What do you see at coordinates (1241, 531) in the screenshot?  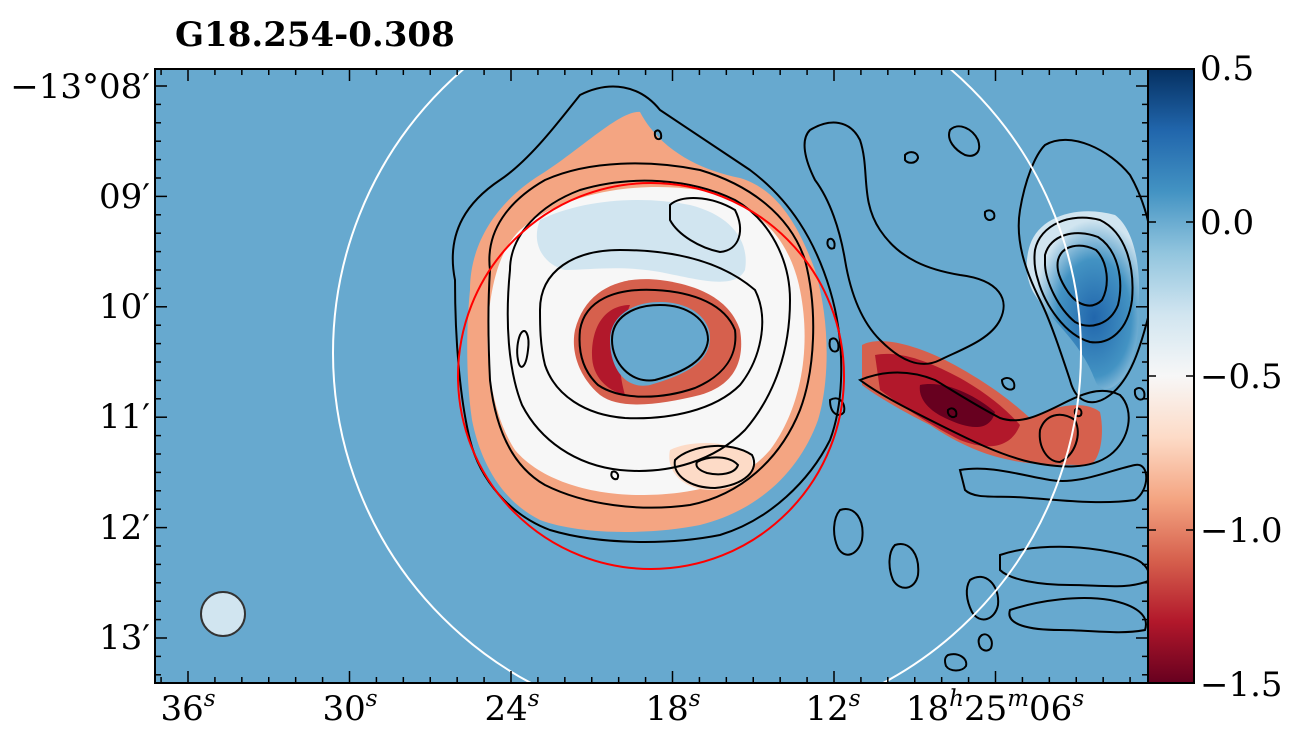 I see `colorbar-tick-label: −1.0` at bounding box center [1241, 531].